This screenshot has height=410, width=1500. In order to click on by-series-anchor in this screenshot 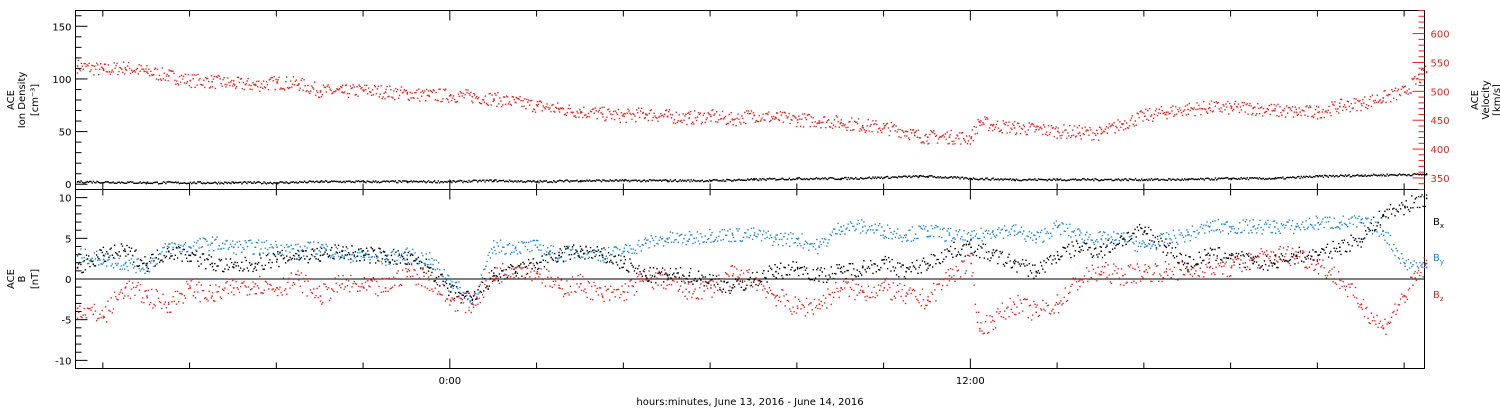, I will do `click(1101, 239)`.